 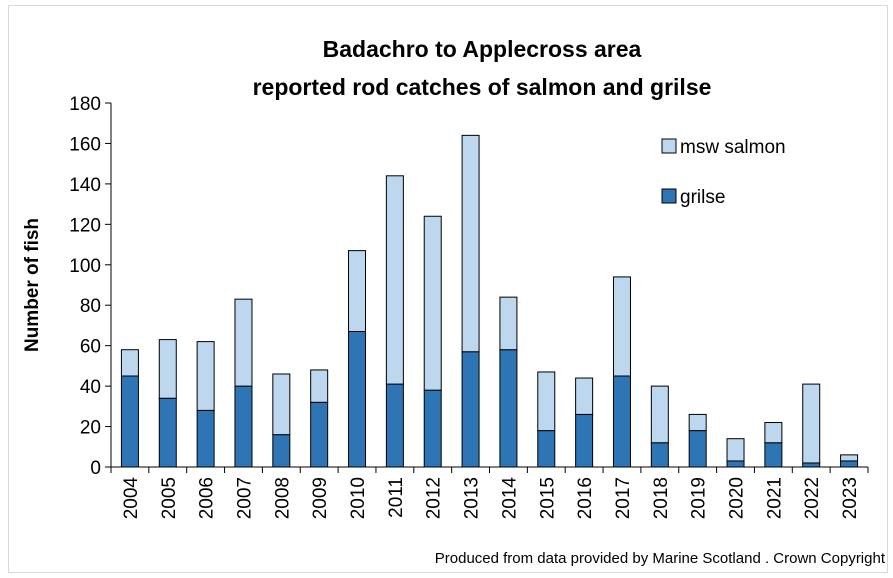 I want to click on bar-grilse-2007, so click(x=243, y=426).